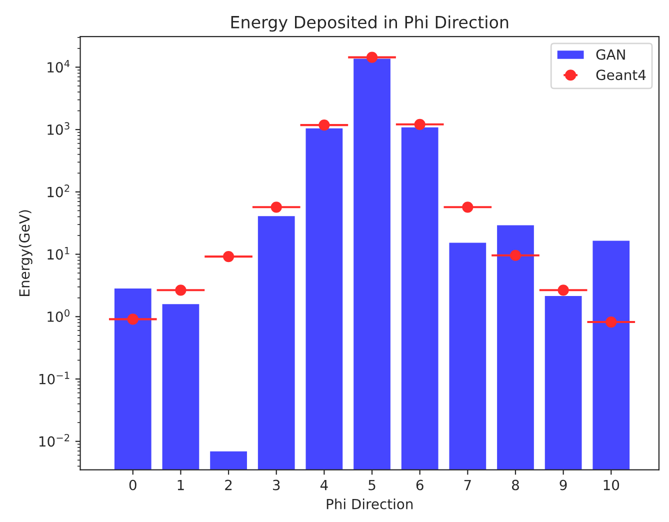 The height and width of the screenshot is (522, 669). Describe the element at coordinates (420, 485) in the screenshot. I see `x-tick-label: 6` at that location.